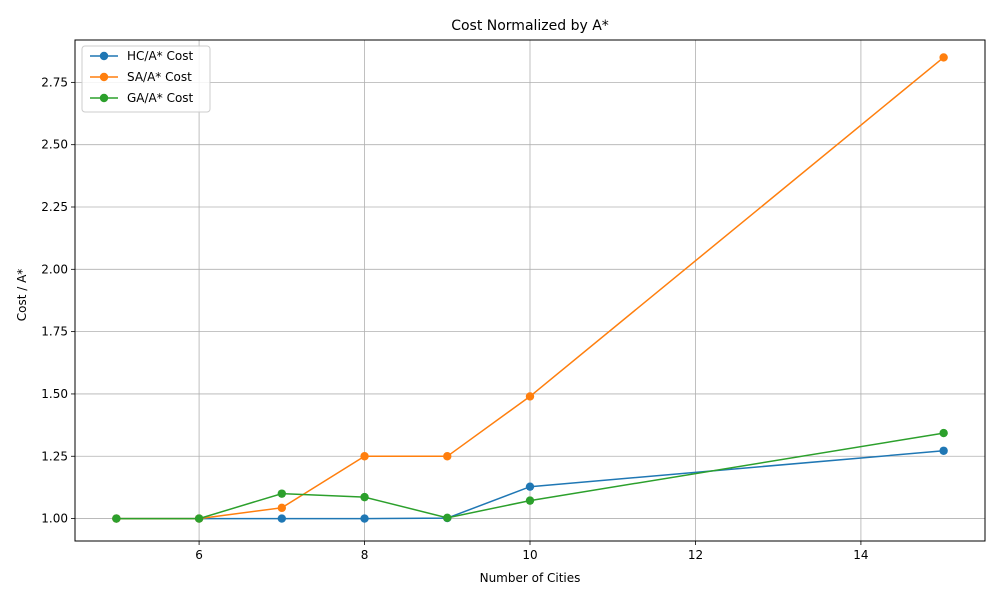 This screenshot has width=1000, height=600. What do you see at coordinates (529, 555) in the screenshot?
I see `x-tick-label: 10` at bounding box center [529, 555].